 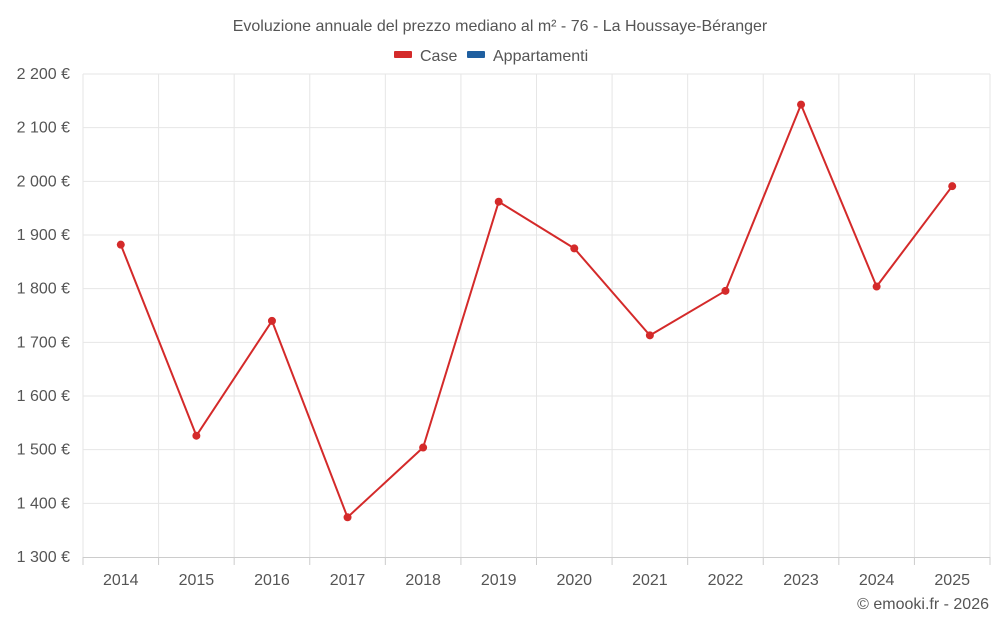 I want to click on legend-item-appartamenti: Appartamenti, so click(x=527, y=56).